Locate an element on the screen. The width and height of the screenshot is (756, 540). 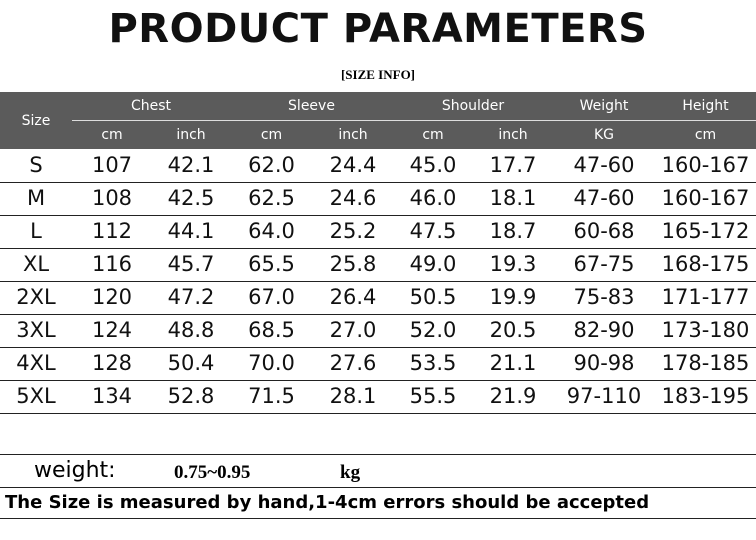
value-cell: 68.5 is located at coordinates (271, 330).